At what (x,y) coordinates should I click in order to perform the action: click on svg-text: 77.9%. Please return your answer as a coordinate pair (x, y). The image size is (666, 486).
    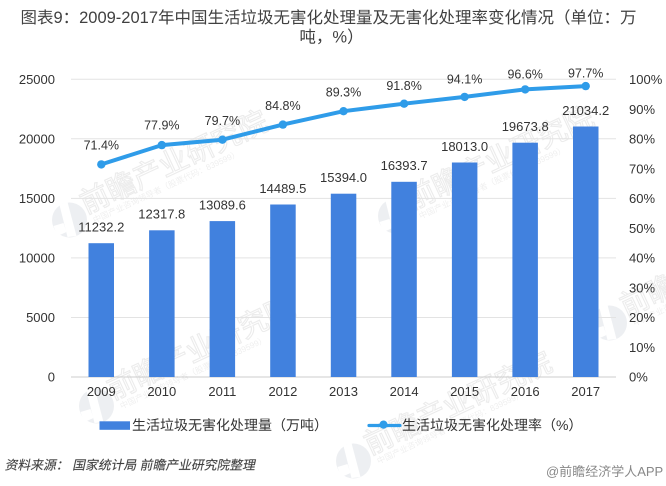
    Looking at the image, I should click on (161, 126).